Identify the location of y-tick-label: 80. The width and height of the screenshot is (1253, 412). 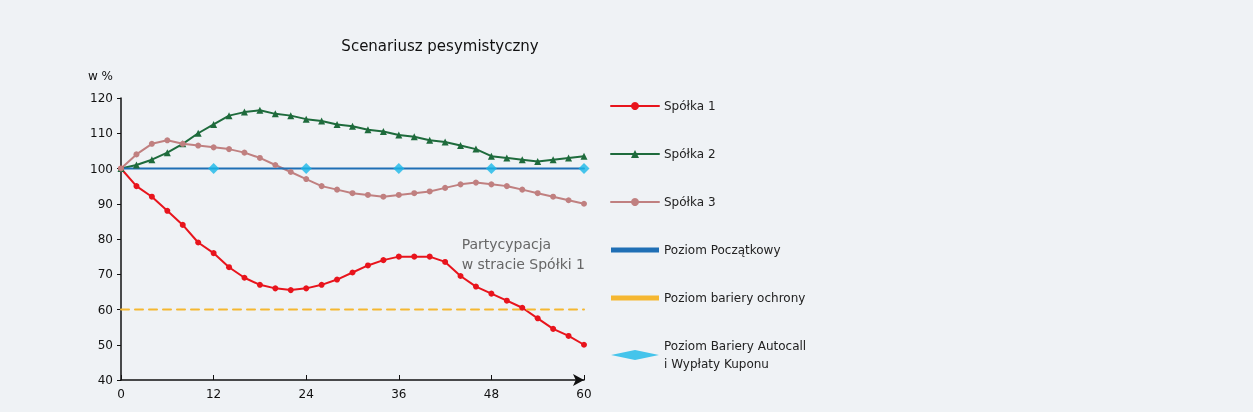
(105, 239).